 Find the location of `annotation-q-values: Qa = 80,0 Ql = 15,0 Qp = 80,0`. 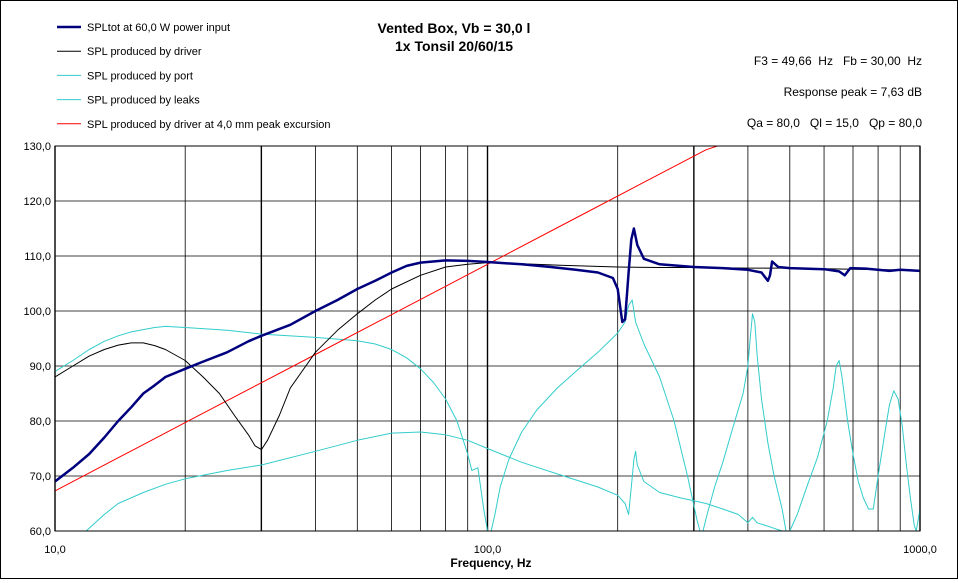

annotation-q-values: Qa = 80,0 Ql = 15,0 Qp = 80,0 is located at coordinates (834, 123).